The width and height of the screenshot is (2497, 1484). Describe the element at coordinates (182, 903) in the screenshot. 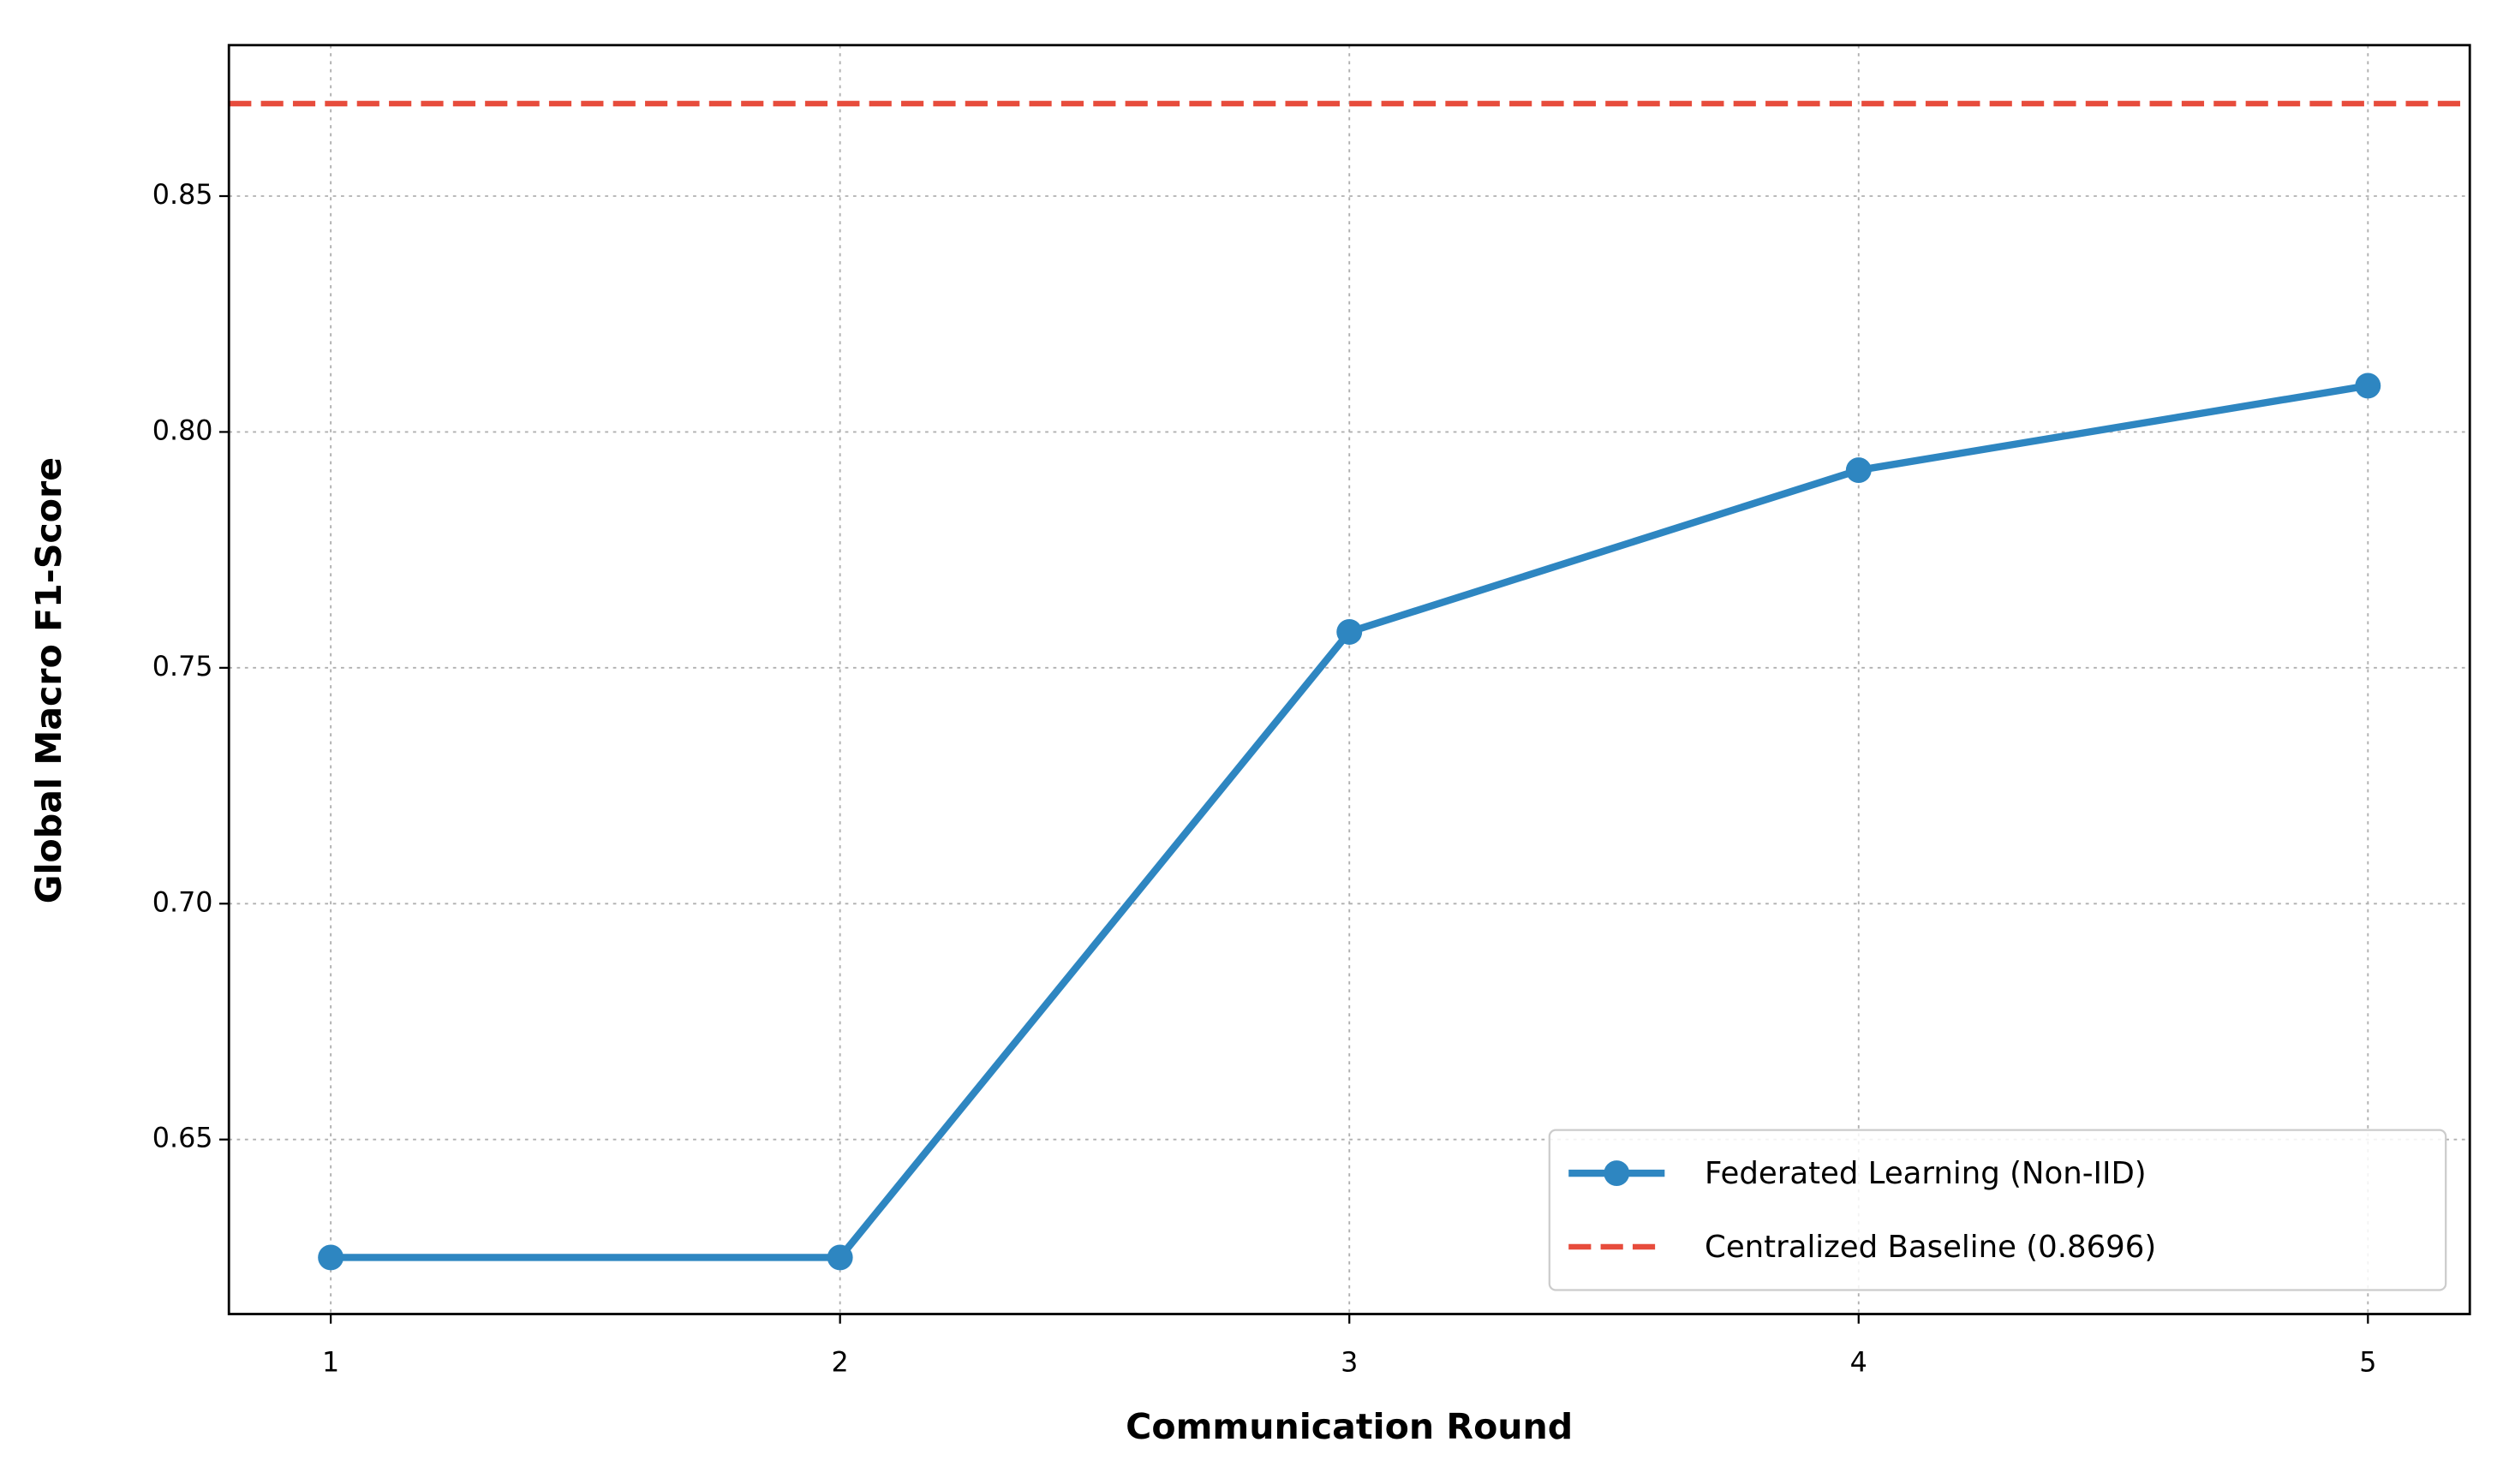

I see `y-tick-label: 0.70` at that location.